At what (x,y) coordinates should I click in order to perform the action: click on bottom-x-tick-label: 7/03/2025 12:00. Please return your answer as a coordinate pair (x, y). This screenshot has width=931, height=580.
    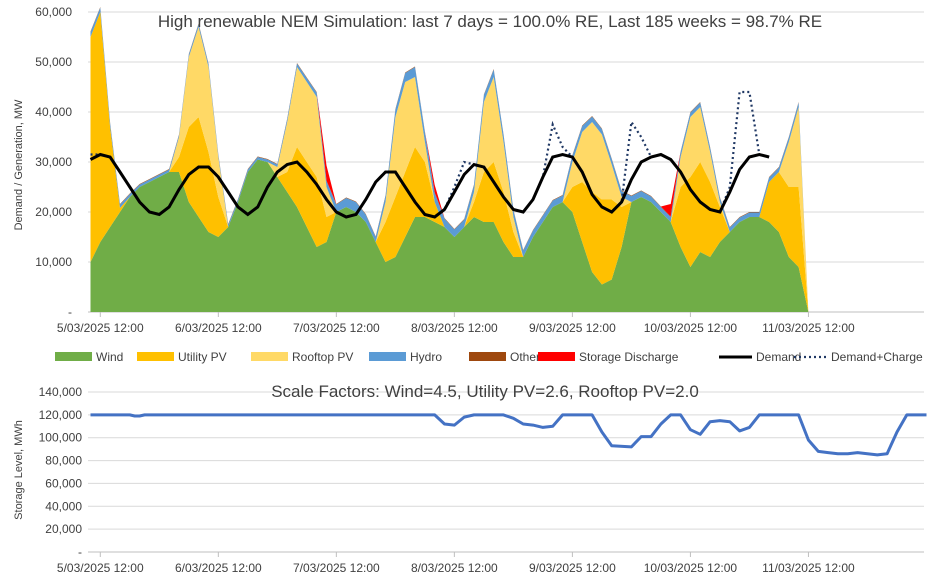
    Looking at the image, I should click on (336, 568).